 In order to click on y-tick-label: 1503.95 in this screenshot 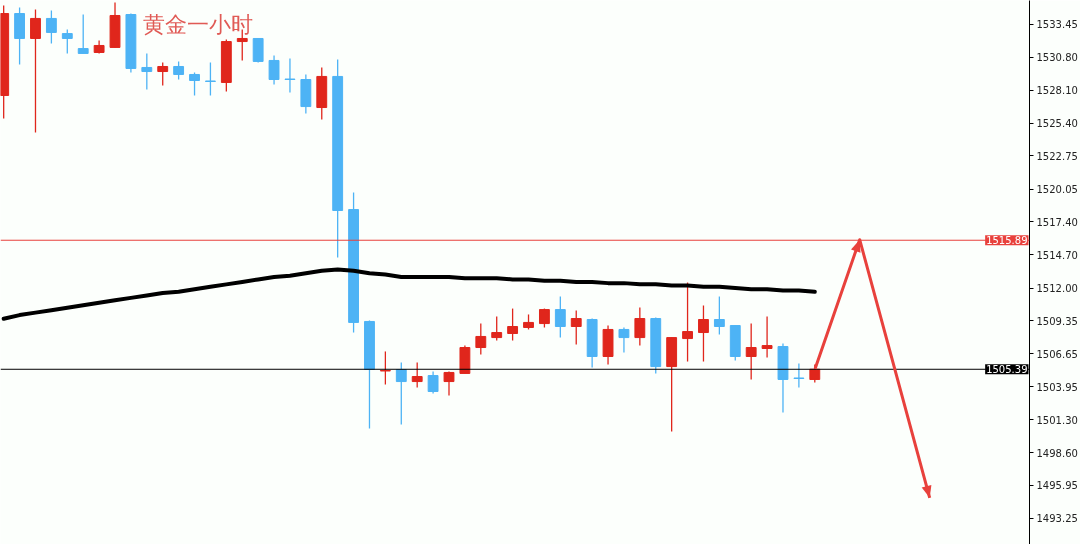, I will do `click(1057, 387)`.